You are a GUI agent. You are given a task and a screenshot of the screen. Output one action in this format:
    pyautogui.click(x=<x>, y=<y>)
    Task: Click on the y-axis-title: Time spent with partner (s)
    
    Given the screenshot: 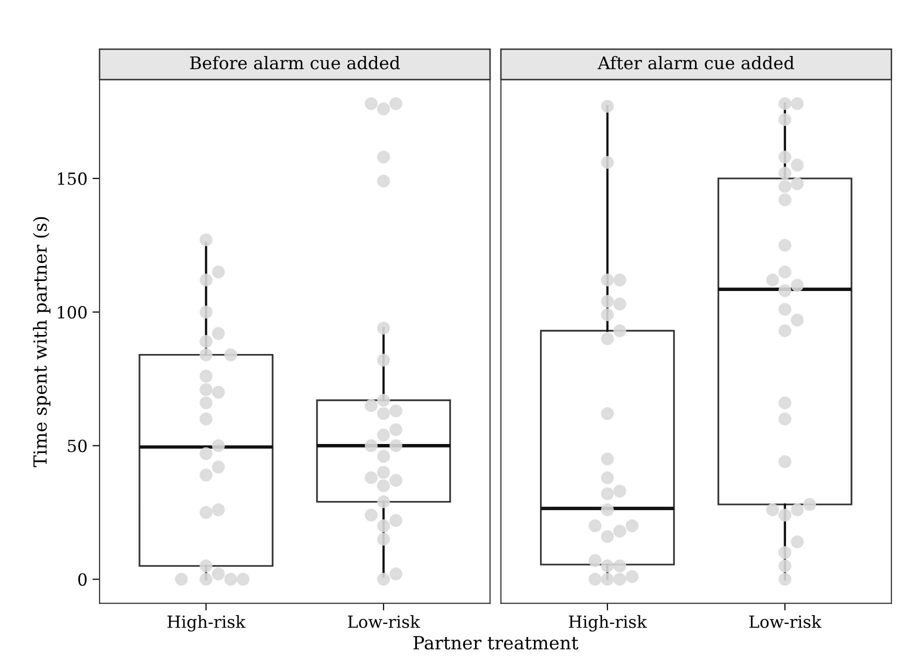 What is the action you would take?
    pyautogui.click(x=41, y=342)
    